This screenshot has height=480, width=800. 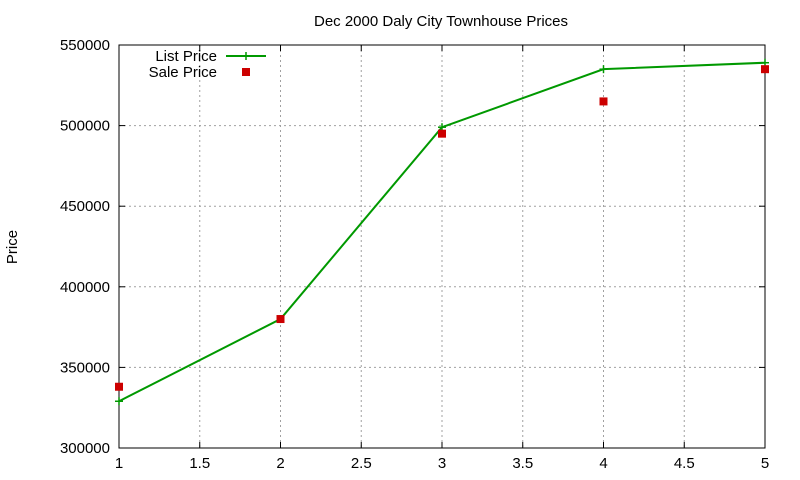 What do you see at coordinates (684, 463) in the screenshot?
I see `x-tick-label: 4.5` at bounding box center [684, 463].